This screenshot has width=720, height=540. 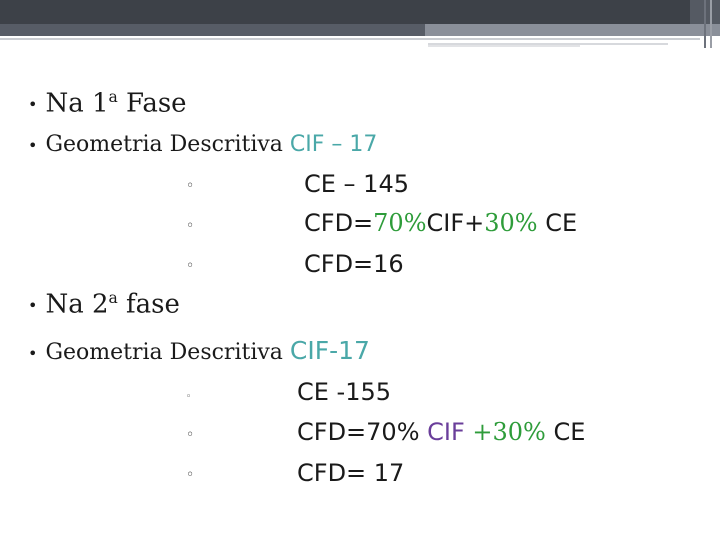 What do you see at coordinates (344, 392) in the screenshot?
I see `ce-value: CE -155` at bounding box center [344, 392].